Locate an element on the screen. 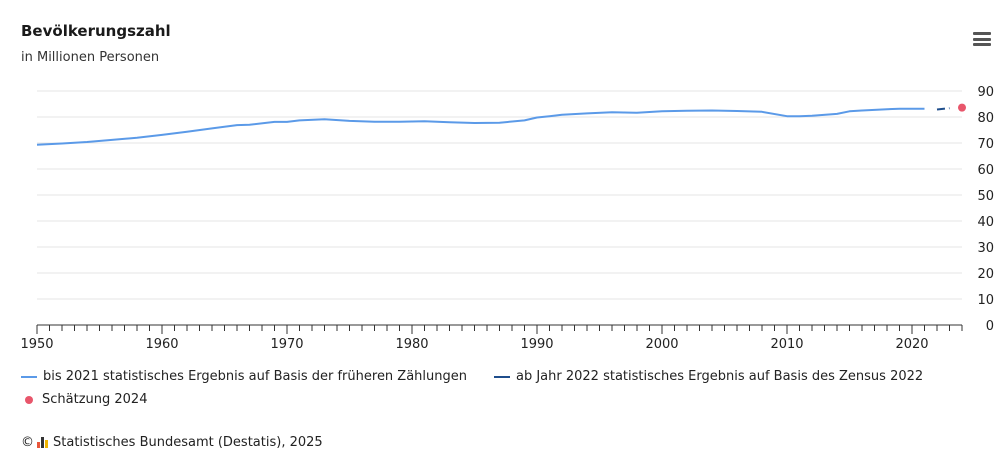 This screenshot has height=460, width=999. x-tick-label: 2020 is located at coordinates (911, 344).